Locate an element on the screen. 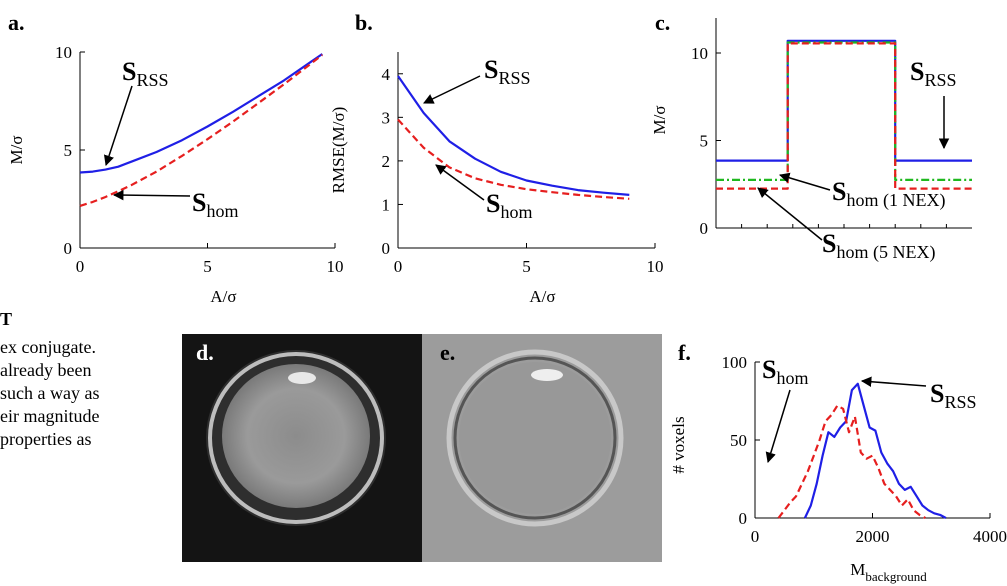 Image resolution: width=1007 pixels, height=586 pixels. image-d-label: d. is located at coordinates (205, 352).